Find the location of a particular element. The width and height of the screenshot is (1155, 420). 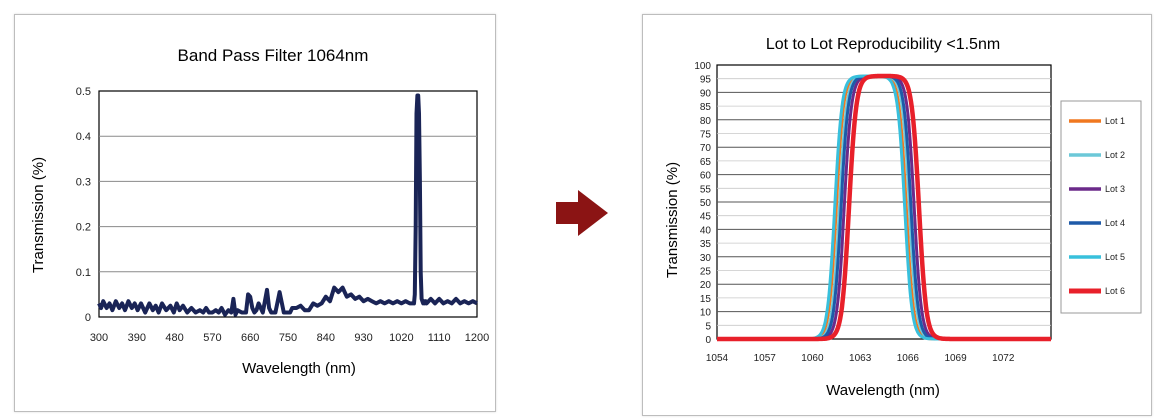

x-tick-label: 1057 is located at coordinates (765, 358).